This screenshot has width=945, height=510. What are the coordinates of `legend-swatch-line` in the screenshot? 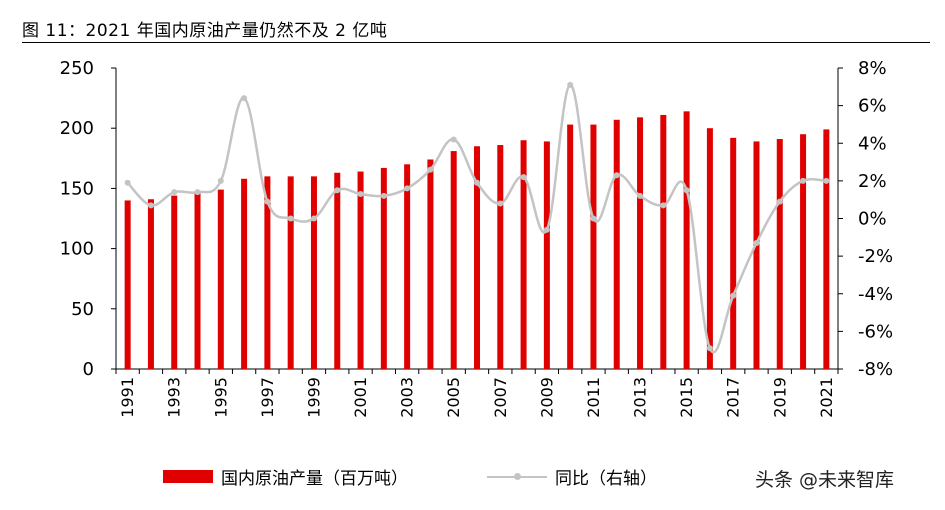 It's located at (517, 476).